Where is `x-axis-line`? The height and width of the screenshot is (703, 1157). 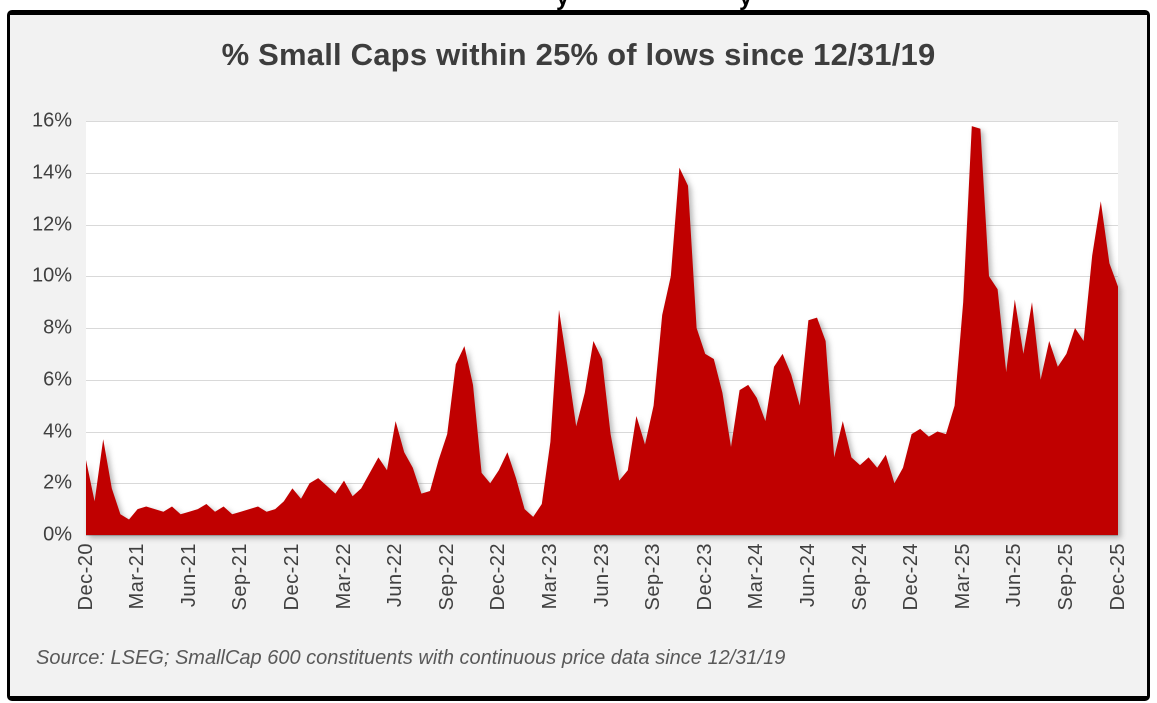
x-axis-line is located at coordinates (602, 535).